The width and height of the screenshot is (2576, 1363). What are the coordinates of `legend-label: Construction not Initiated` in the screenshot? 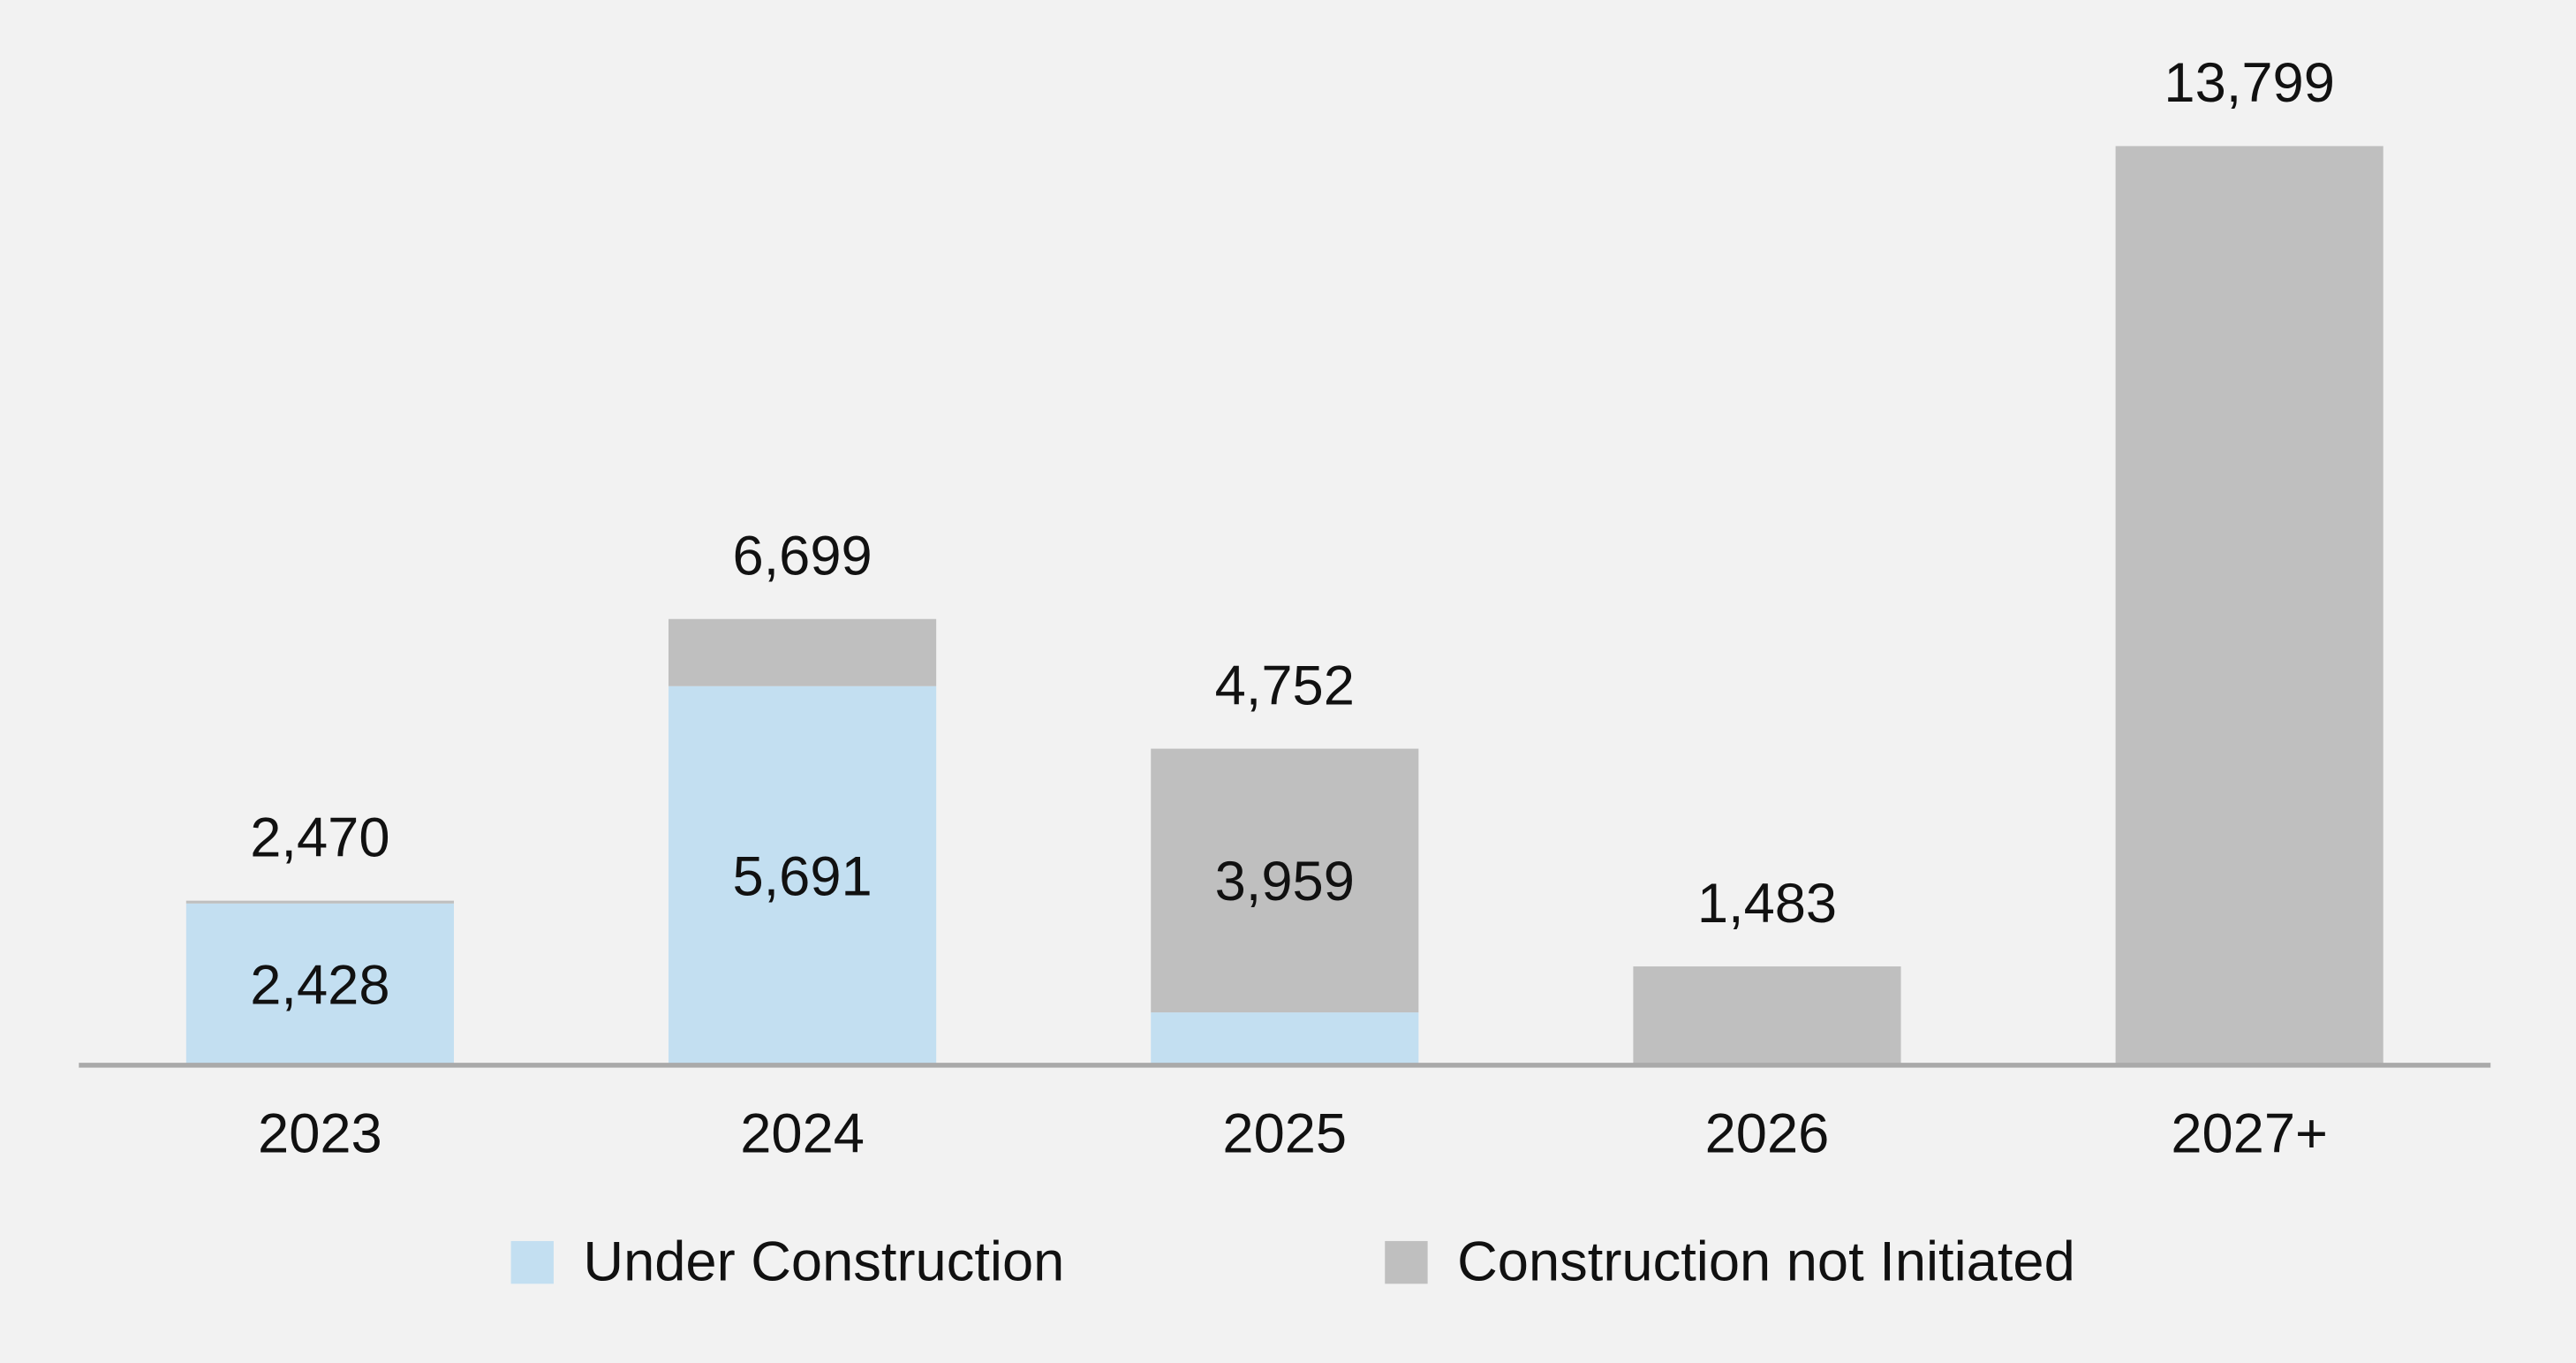 It's located at (1766, 1262).